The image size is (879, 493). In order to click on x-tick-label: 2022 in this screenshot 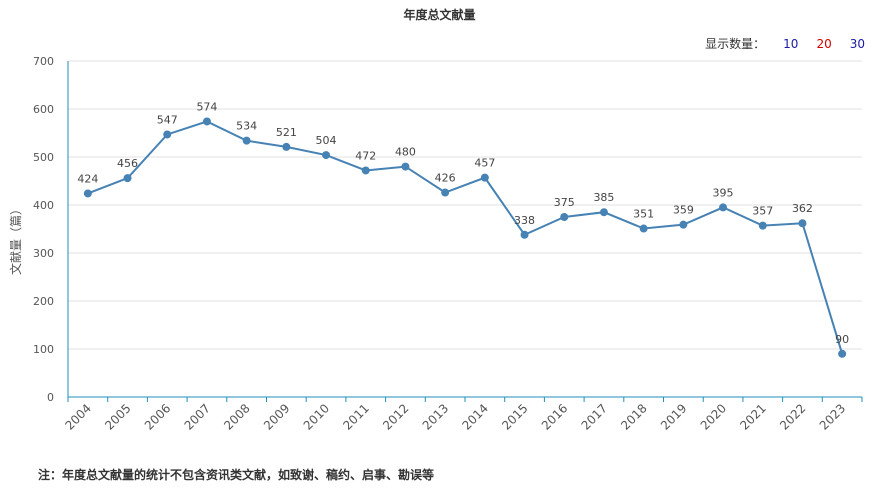, I will do `click(792, 416)`.